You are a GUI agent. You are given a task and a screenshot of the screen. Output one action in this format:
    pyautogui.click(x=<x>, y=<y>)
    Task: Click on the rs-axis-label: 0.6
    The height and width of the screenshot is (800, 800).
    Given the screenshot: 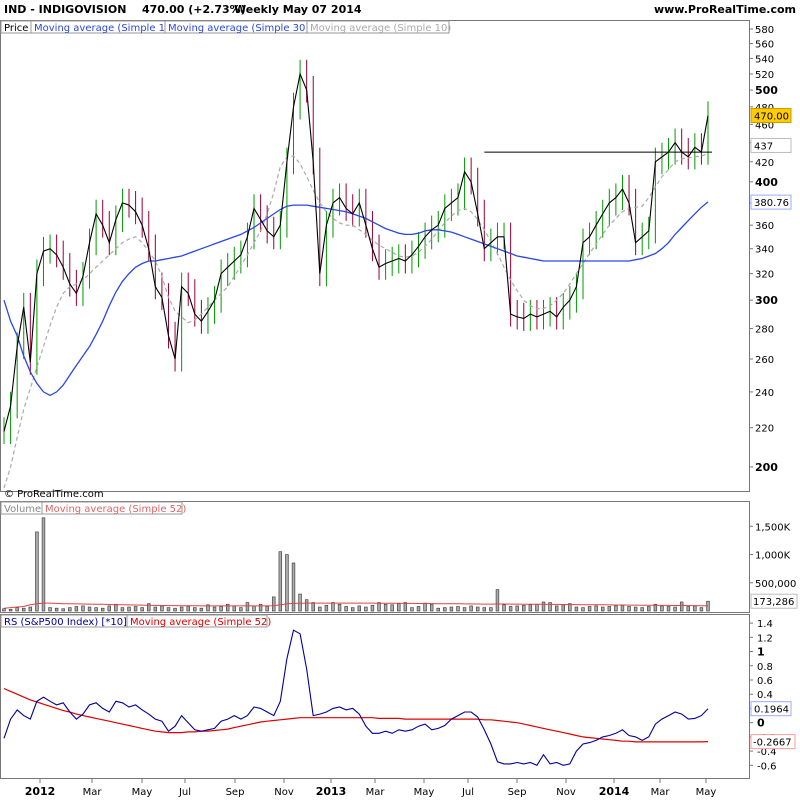 What is the action you would take?
    pyautogui.click(x=765, y=681)
    